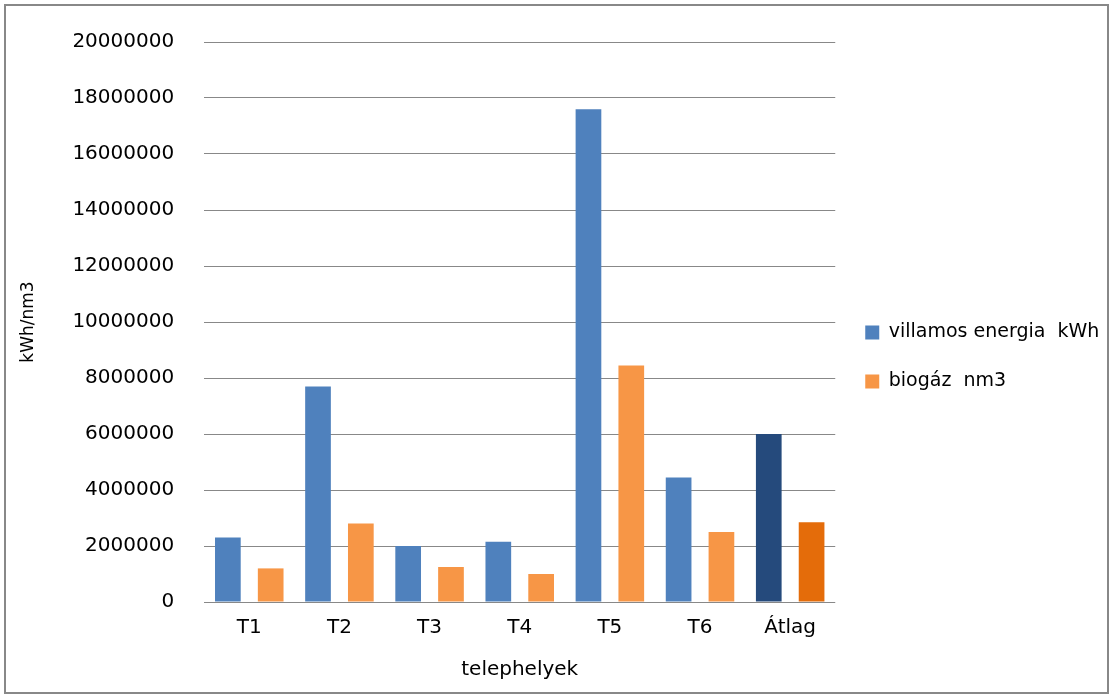  What do you see at coordinates (130, 488) in the screenshot?
I see `y-tick-label: 4000000` at bounding box center [130, 488].